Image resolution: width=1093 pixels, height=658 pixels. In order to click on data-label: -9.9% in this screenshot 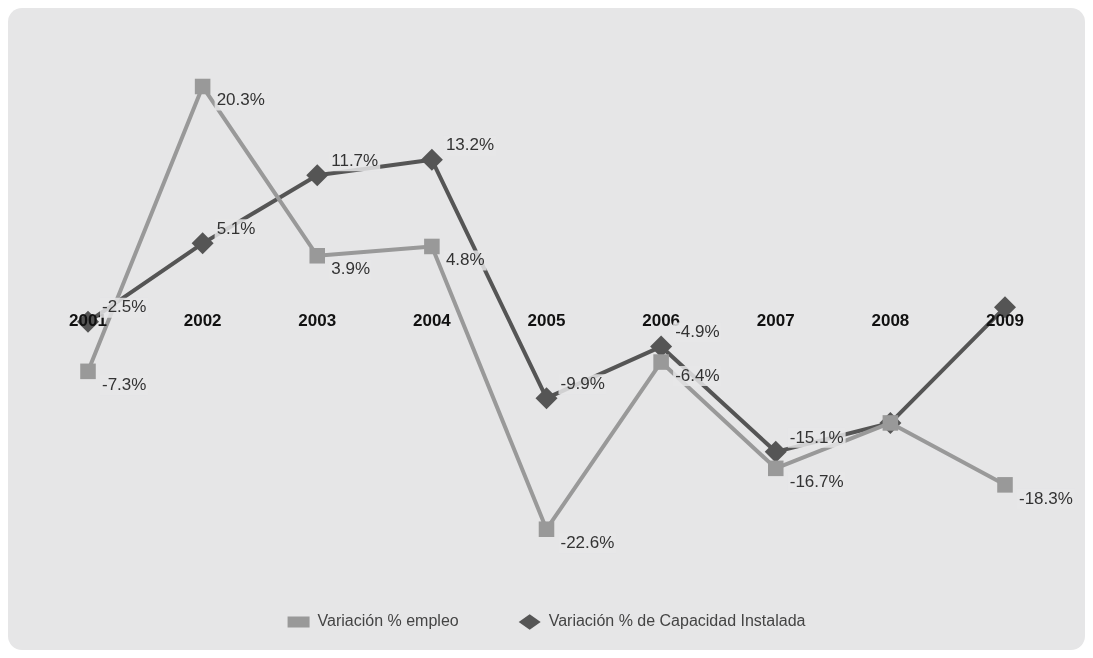, I will do `click(582, 383)`.